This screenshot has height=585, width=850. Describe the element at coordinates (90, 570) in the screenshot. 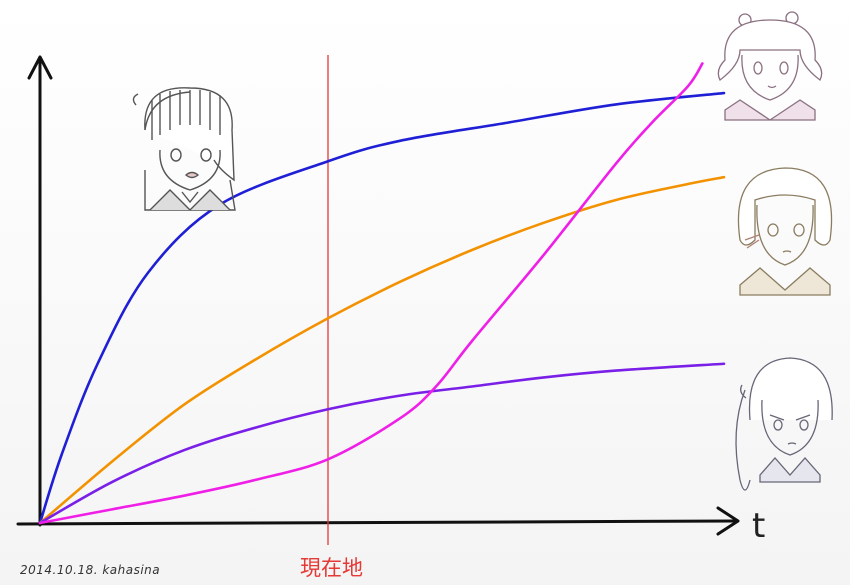

I see `artist-signature: 2014.10.18. kahasina` at that location.